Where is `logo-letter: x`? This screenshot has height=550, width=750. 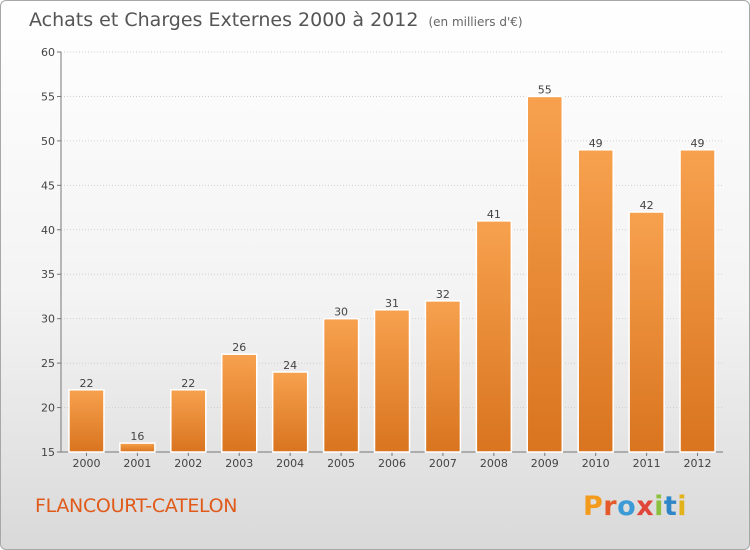
logo-letter: x is located at coordinates (645, 506).